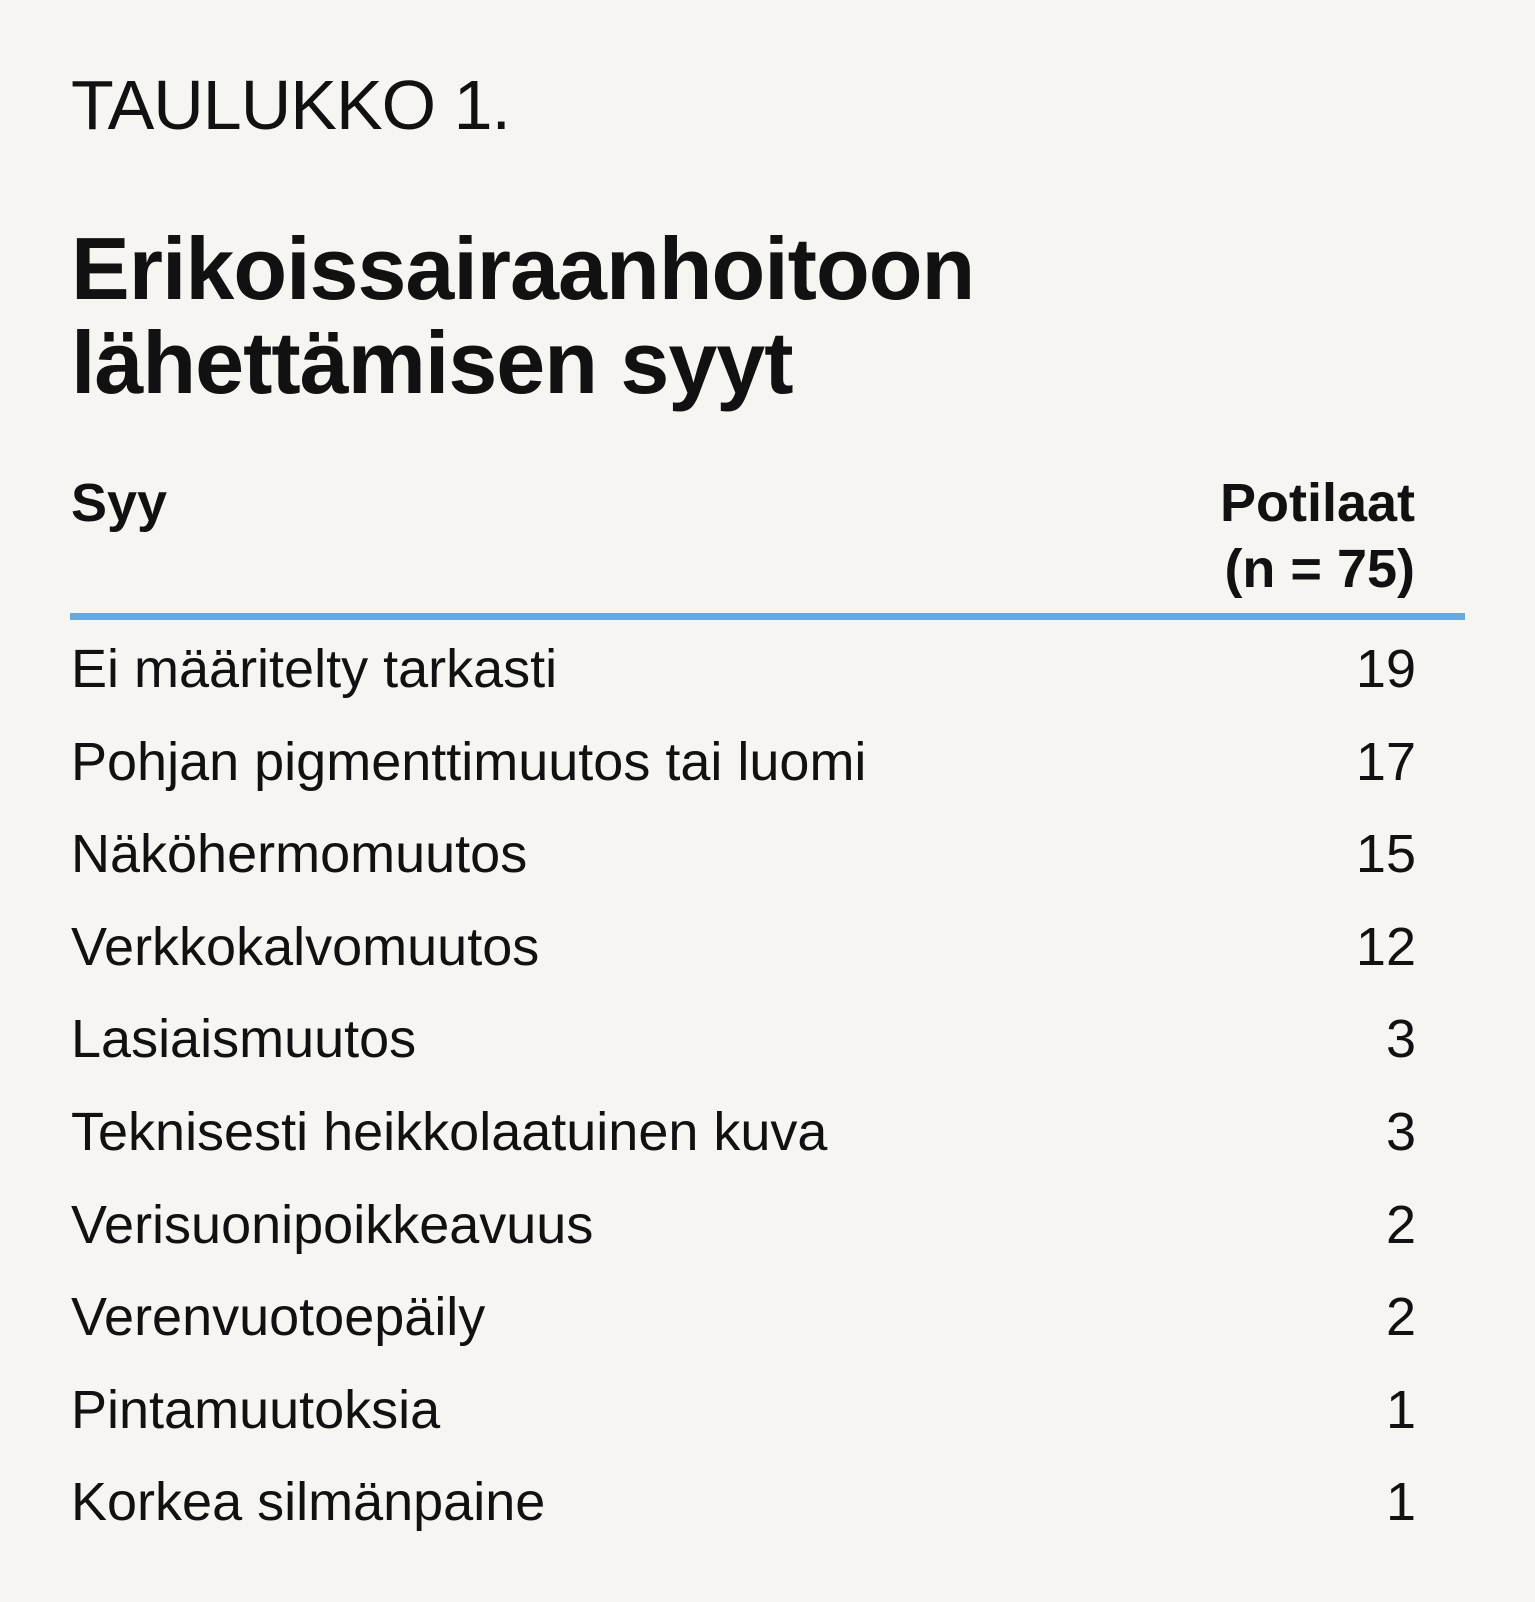  What do you see at coordinates (1385, 854) in the screenshot?
I see `row-count: 15` at bounding box center [1385, 854].